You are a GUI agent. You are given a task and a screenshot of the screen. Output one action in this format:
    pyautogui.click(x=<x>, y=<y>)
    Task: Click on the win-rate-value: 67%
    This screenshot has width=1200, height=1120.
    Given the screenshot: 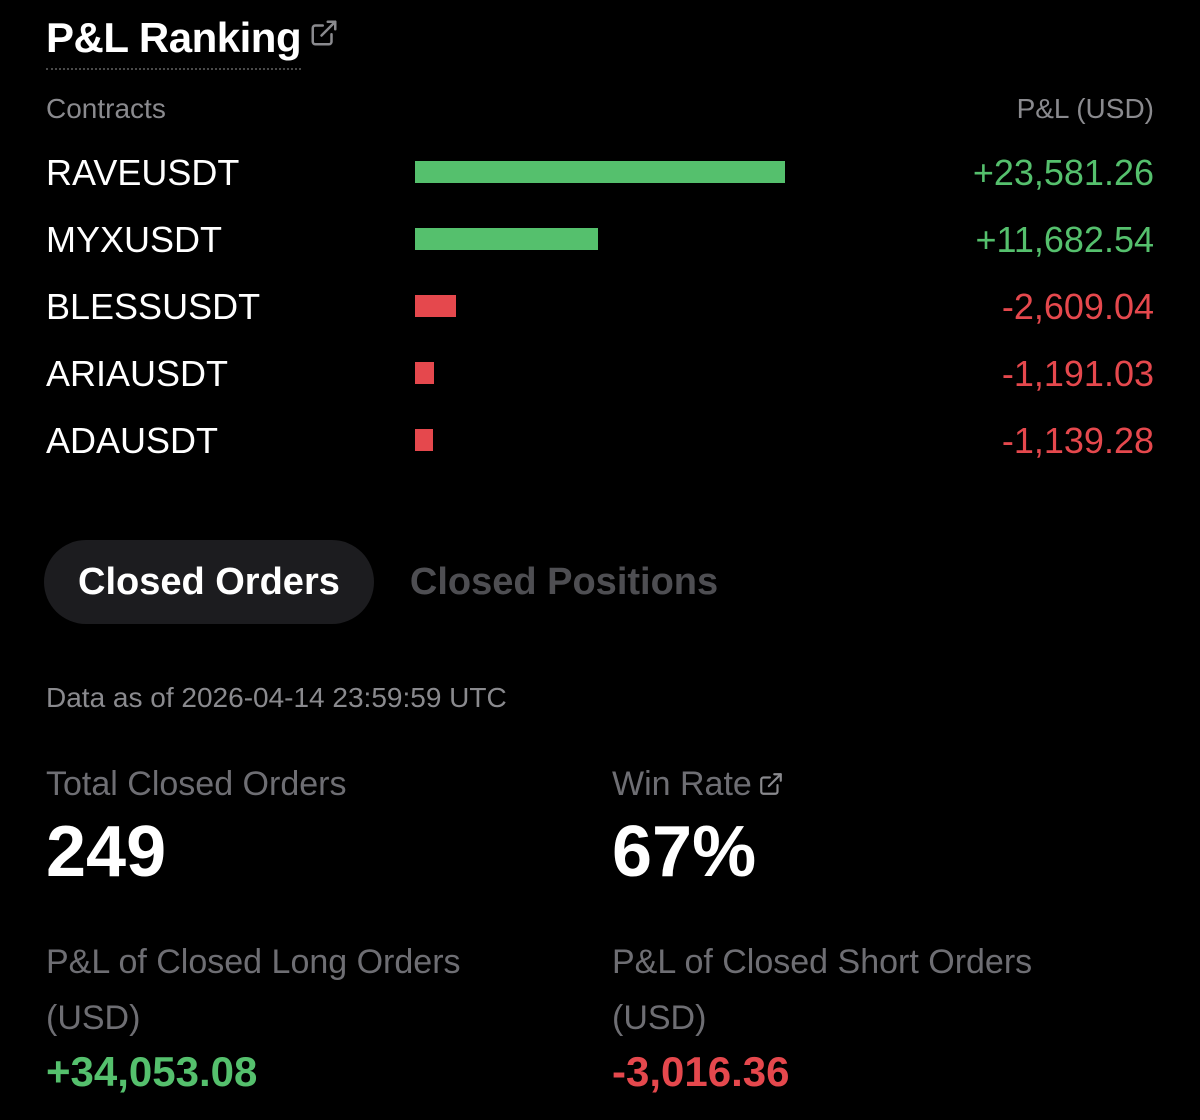 What is the action you would take?
    pyautogui.click(x=684, y=852)
    